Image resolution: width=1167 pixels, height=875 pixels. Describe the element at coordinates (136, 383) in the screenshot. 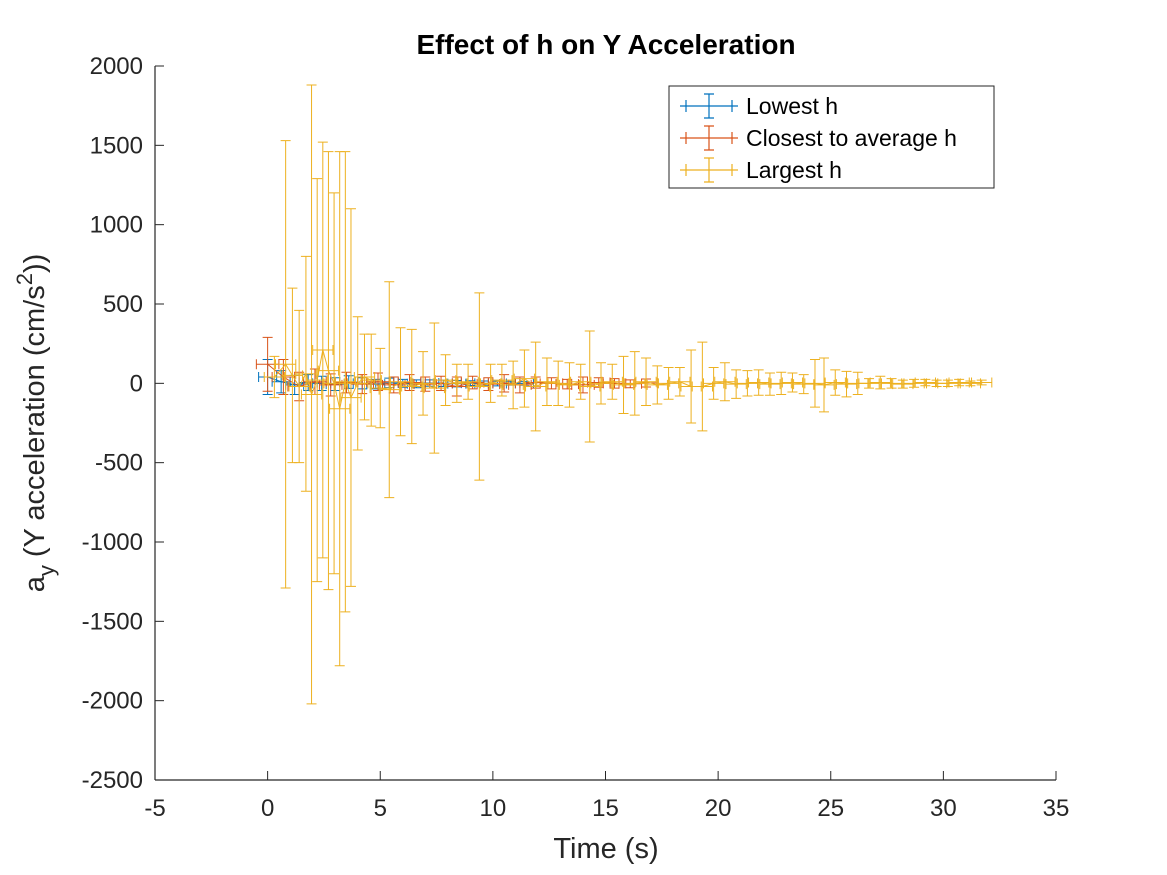

I see `y-tick-label: 0` at that location.